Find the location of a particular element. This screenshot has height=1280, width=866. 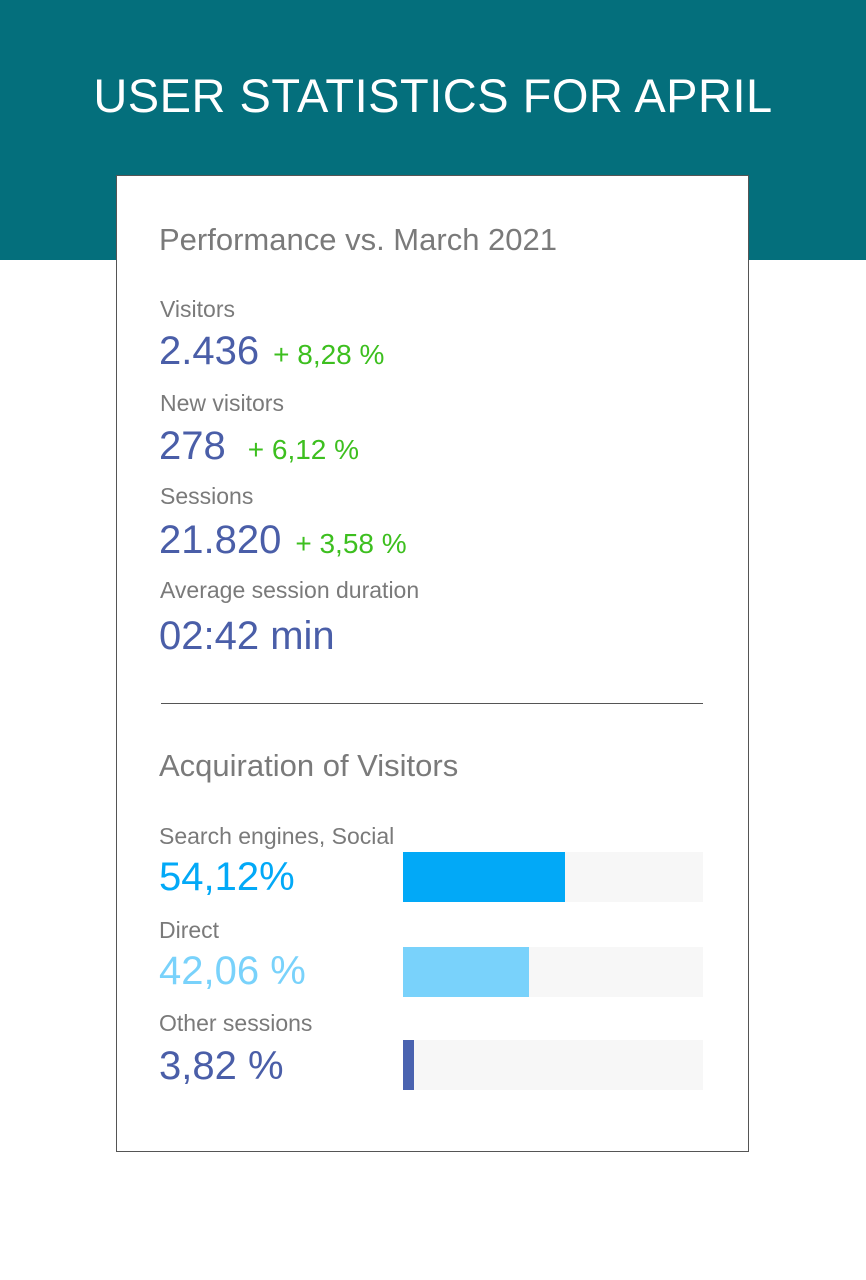

metric-label-sessions: Sessions is located at coordinates (207, 496).